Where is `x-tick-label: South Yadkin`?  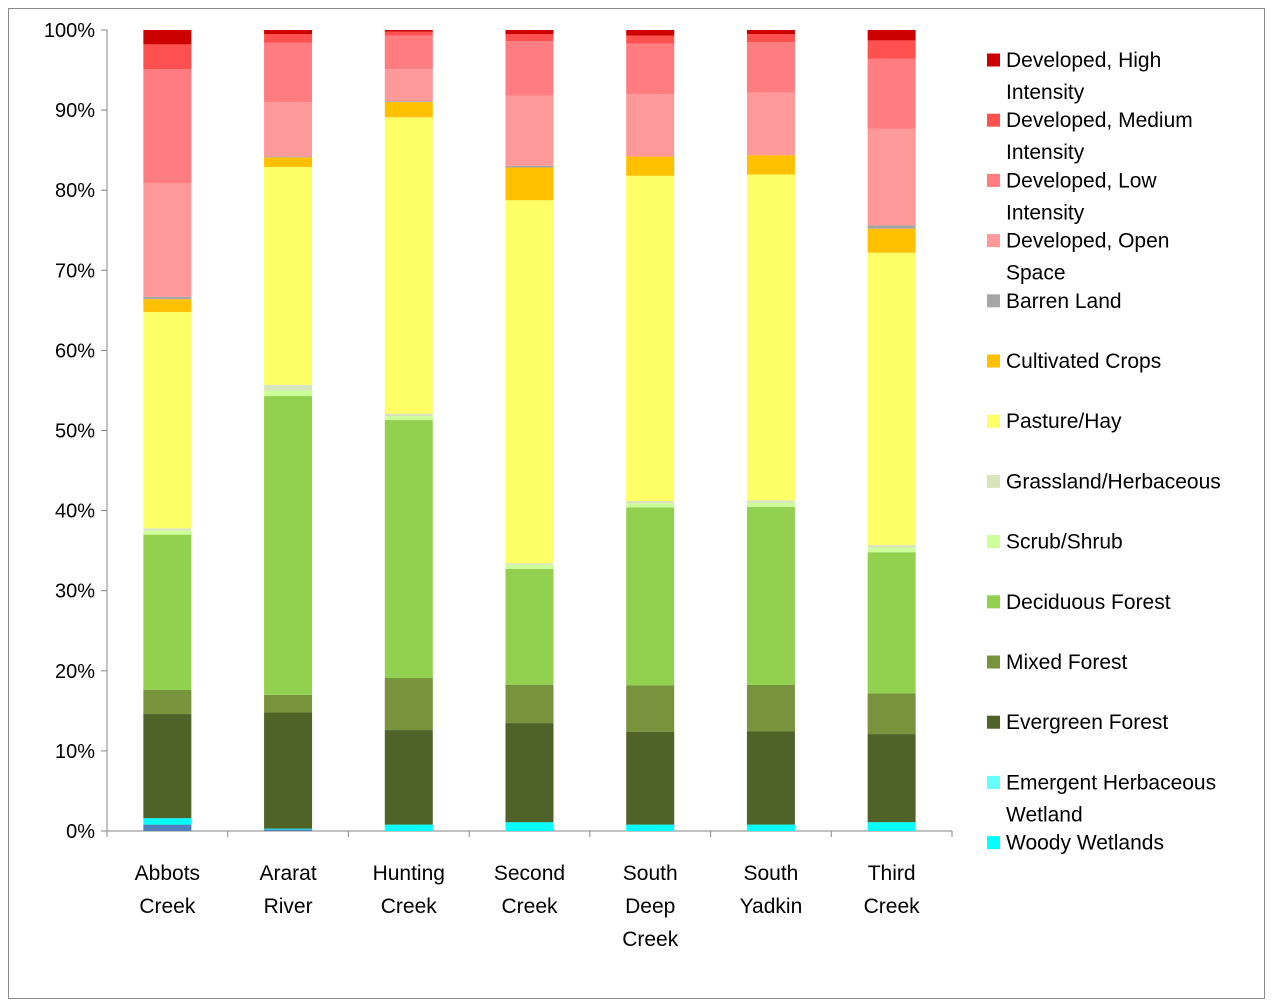
x-tick-label: South Yadkin is located at coordinates (771, 890).